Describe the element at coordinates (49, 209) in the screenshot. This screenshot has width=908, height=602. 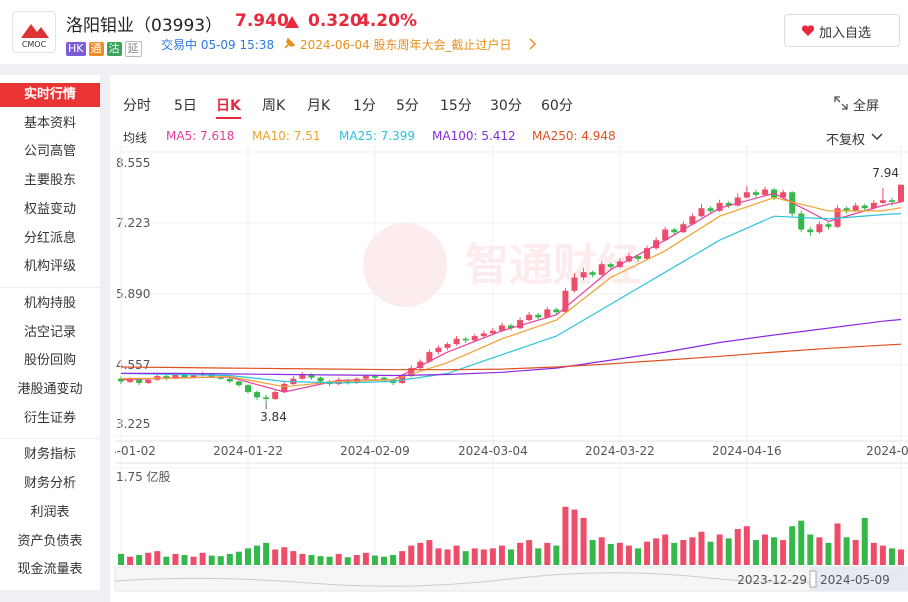
I see `menu-item: 权益变动` at that location.